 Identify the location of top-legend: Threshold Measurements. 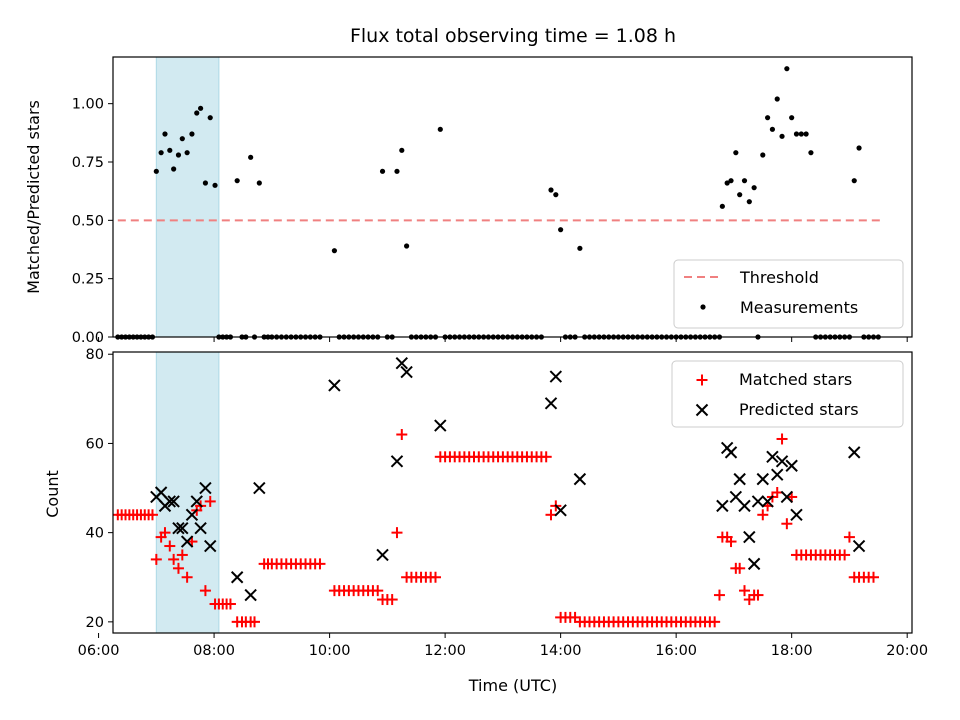
(788, 294).